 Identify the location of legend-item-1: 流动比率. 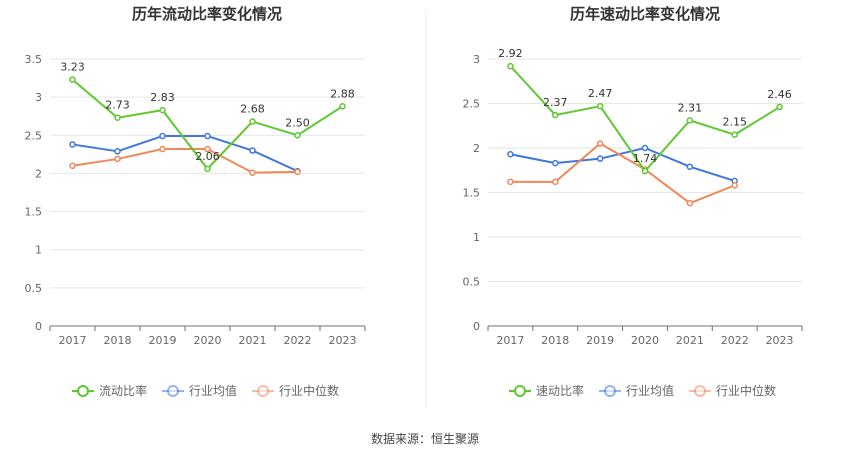
(109, 390).